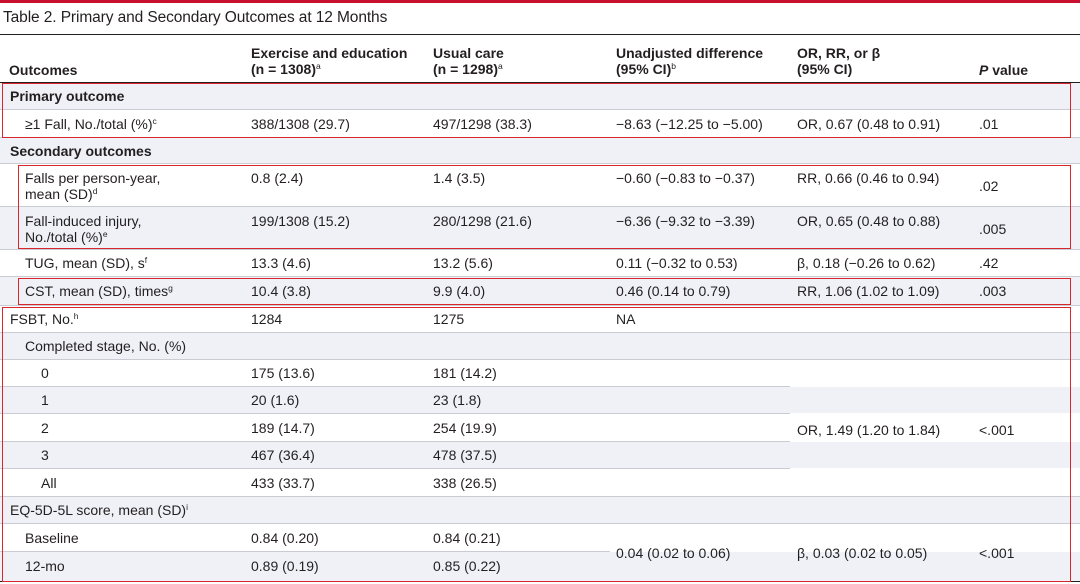  What do you see at coordinates (540, 581) in the screenshot?
I see `bottom-rule` at bounding box center [540, 581].